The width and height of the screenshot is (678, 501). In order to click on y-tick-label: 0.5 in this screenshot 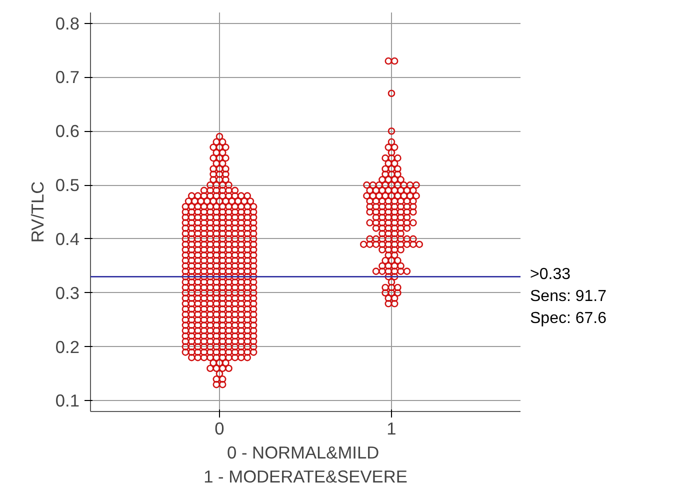, I will do `click(67, 185)`.